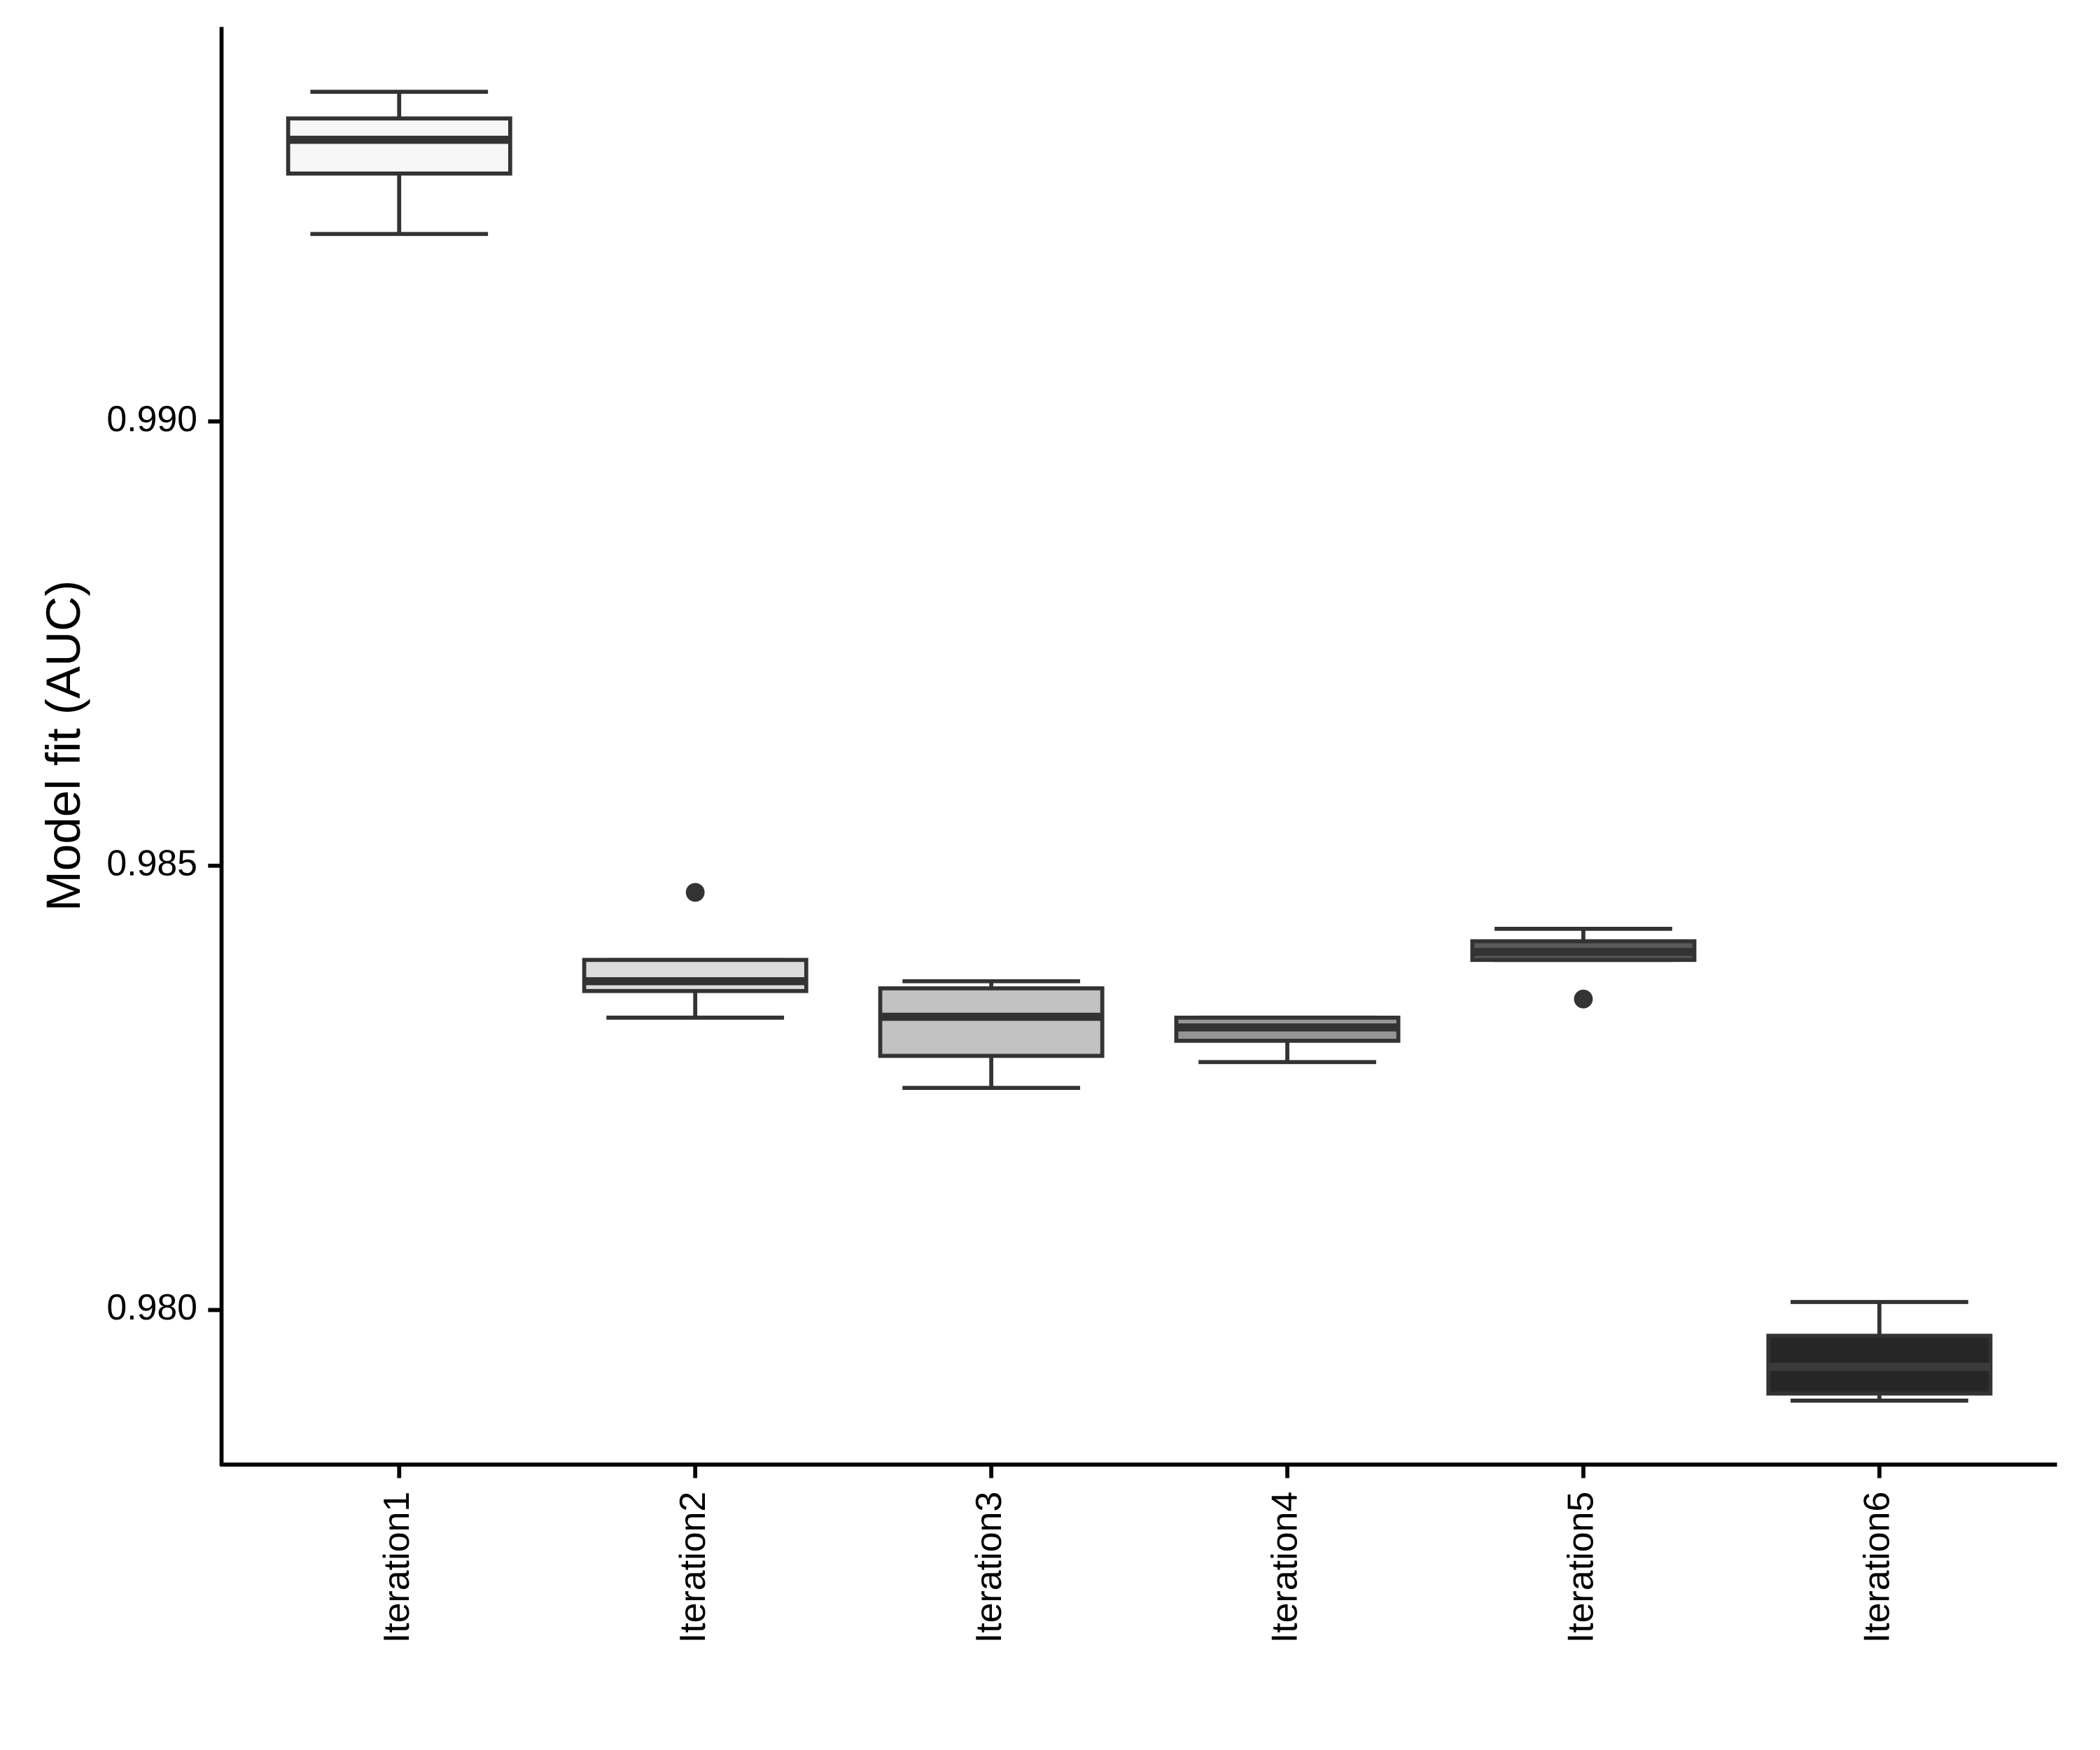  What do you see at coordinates (692, 1567) in the screenshot?
I see `x-tick-label: Iteration2` at bounding box center [692, 1567].